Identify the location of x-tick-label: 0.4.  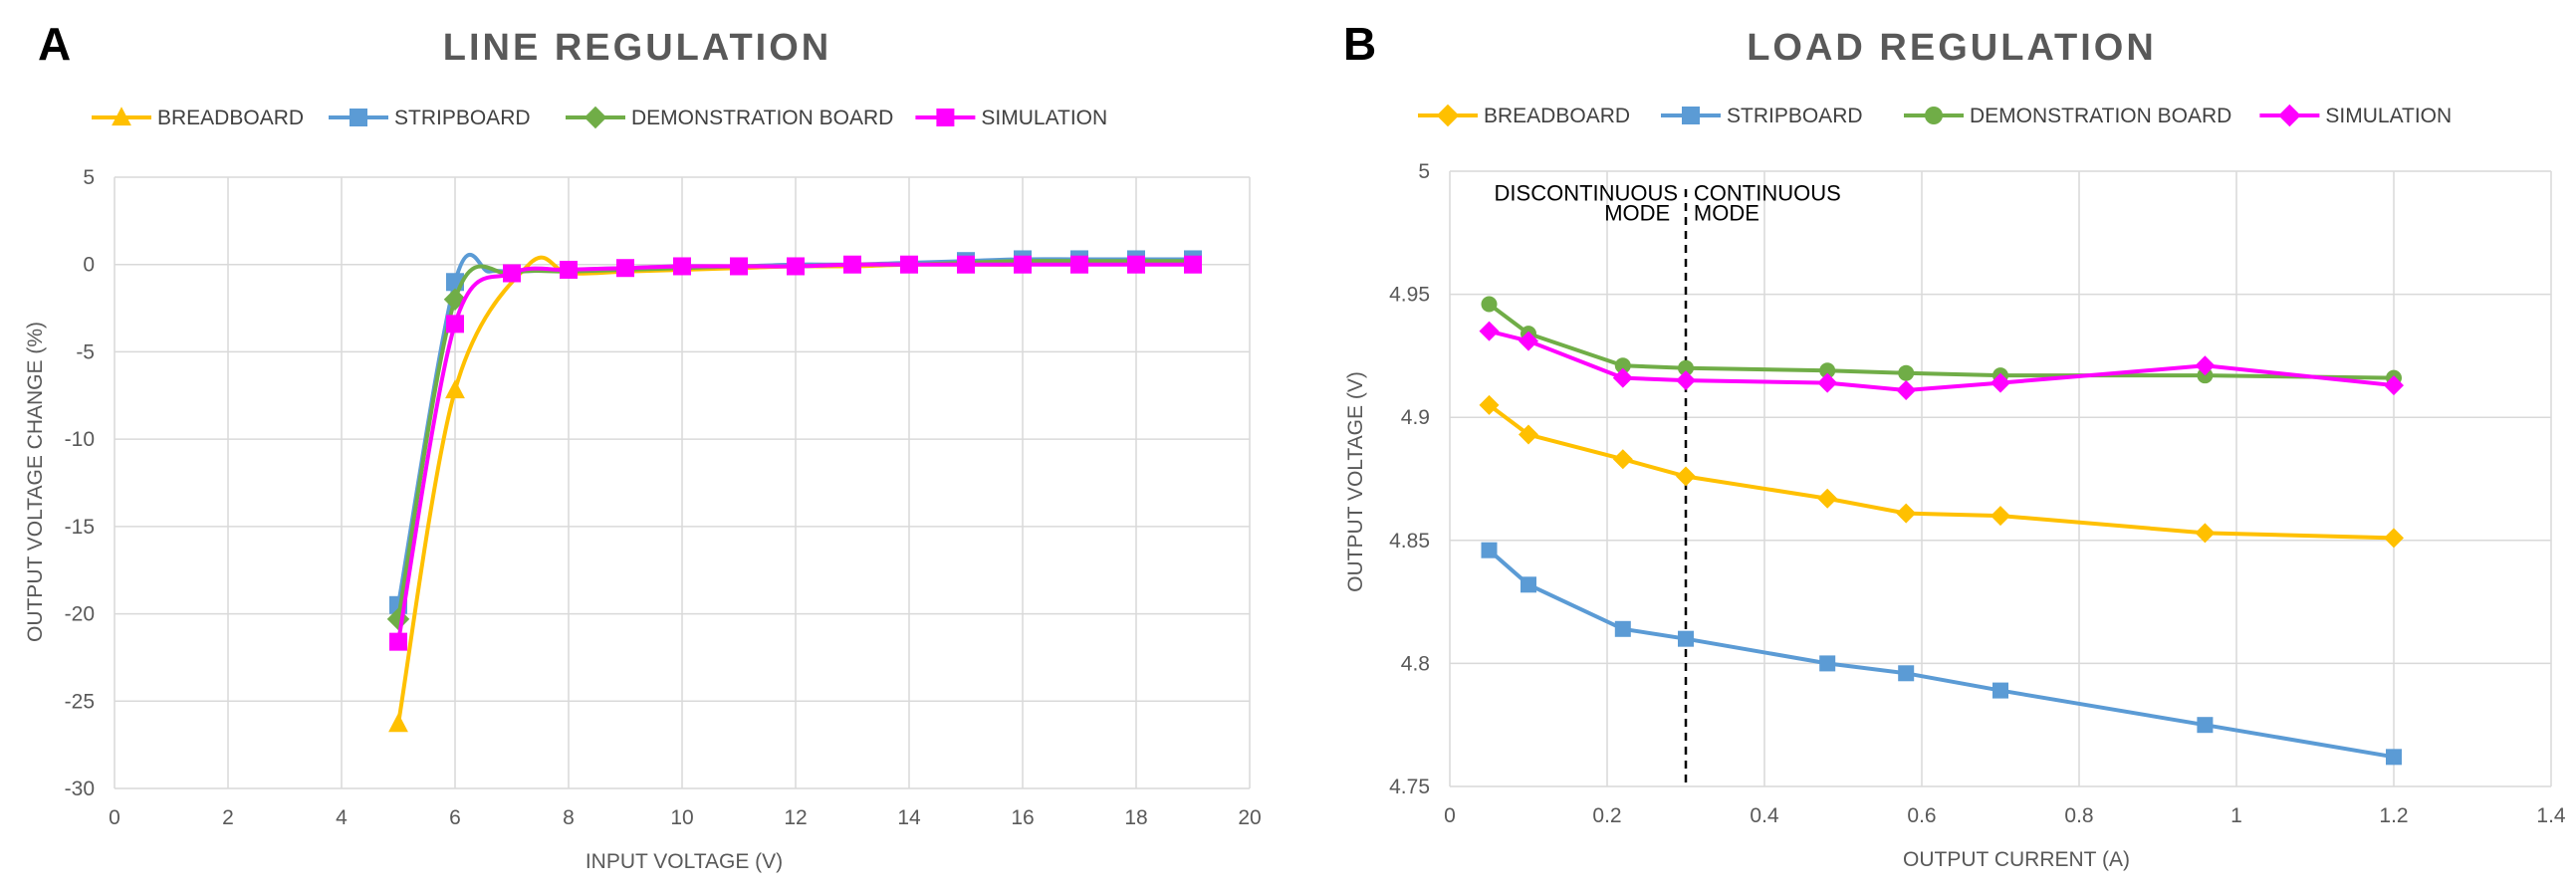
(1764, 815).